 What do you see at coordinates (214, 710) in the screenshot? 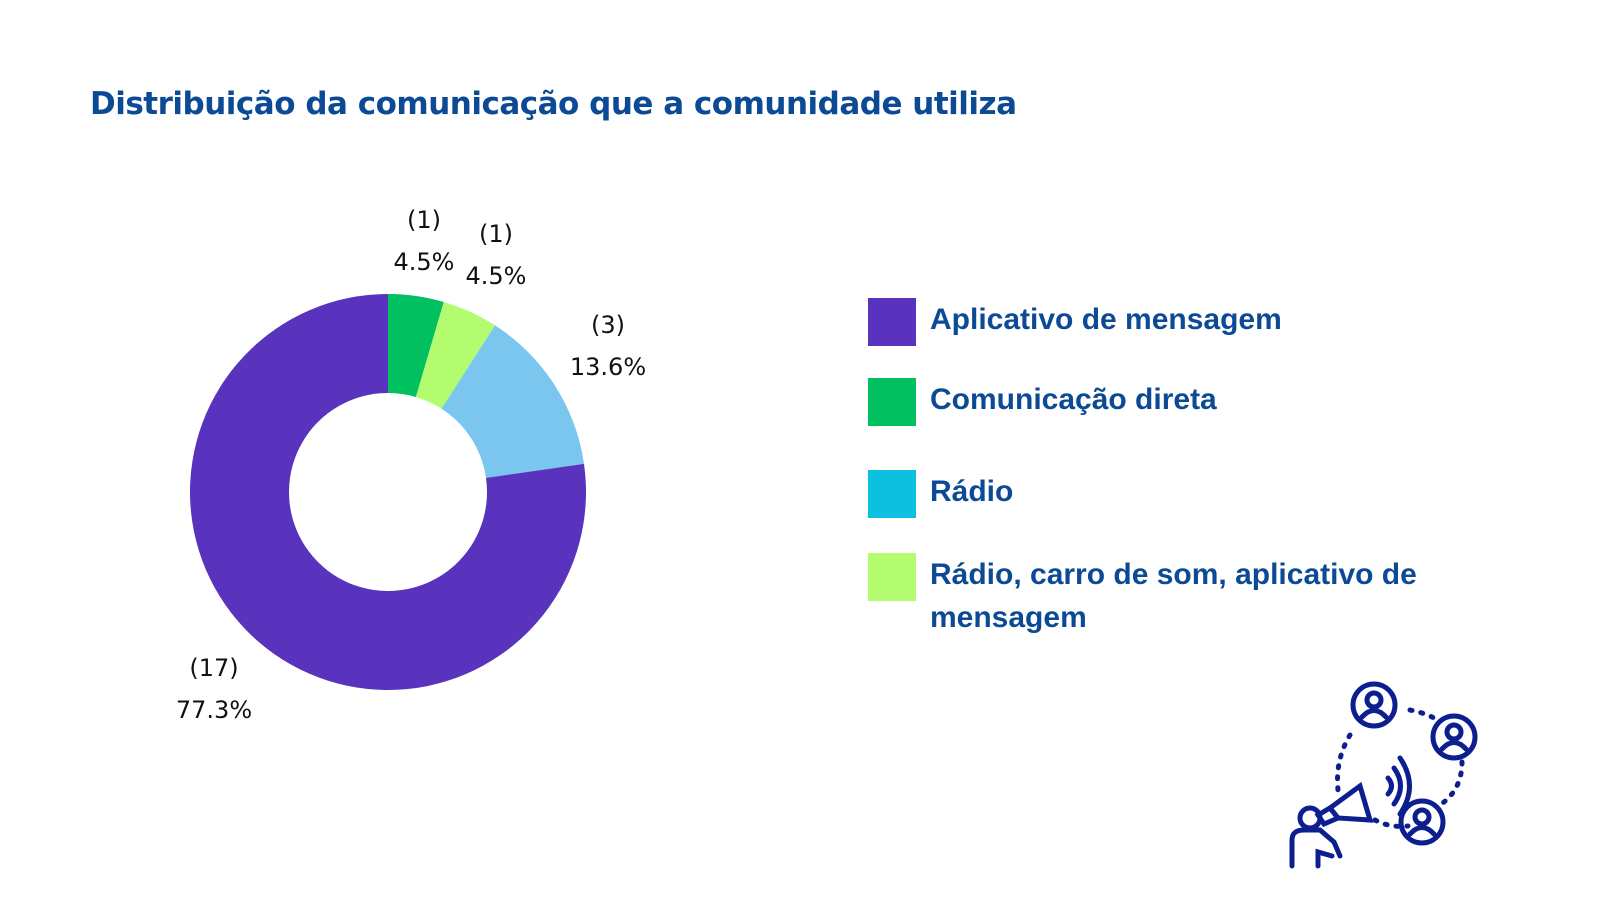
I see `slice-percent-label: 77.3%` at bounding box center [214, 710].